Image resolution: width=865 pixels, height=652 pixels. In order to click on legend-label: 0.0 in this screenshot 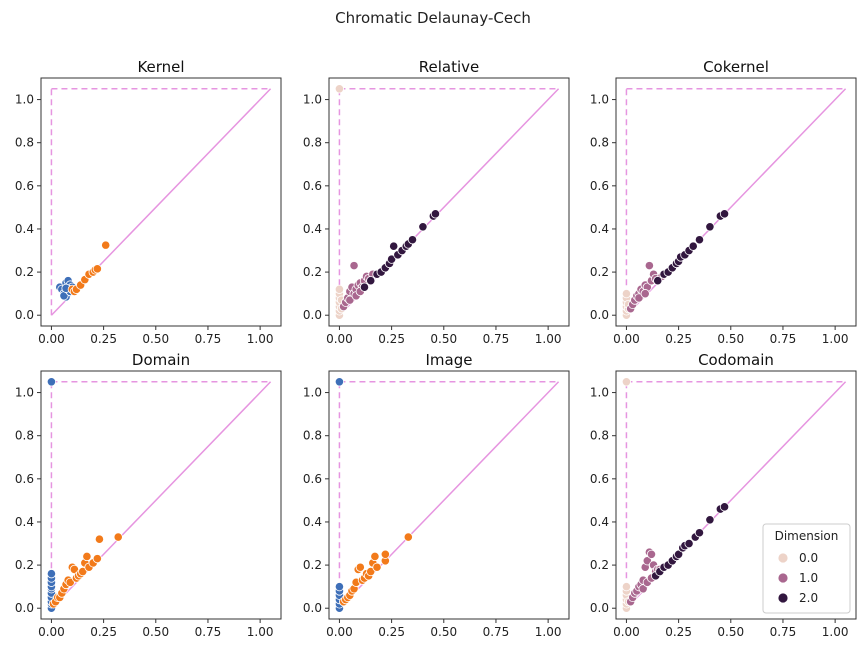, I will do `click(808, 558)`.